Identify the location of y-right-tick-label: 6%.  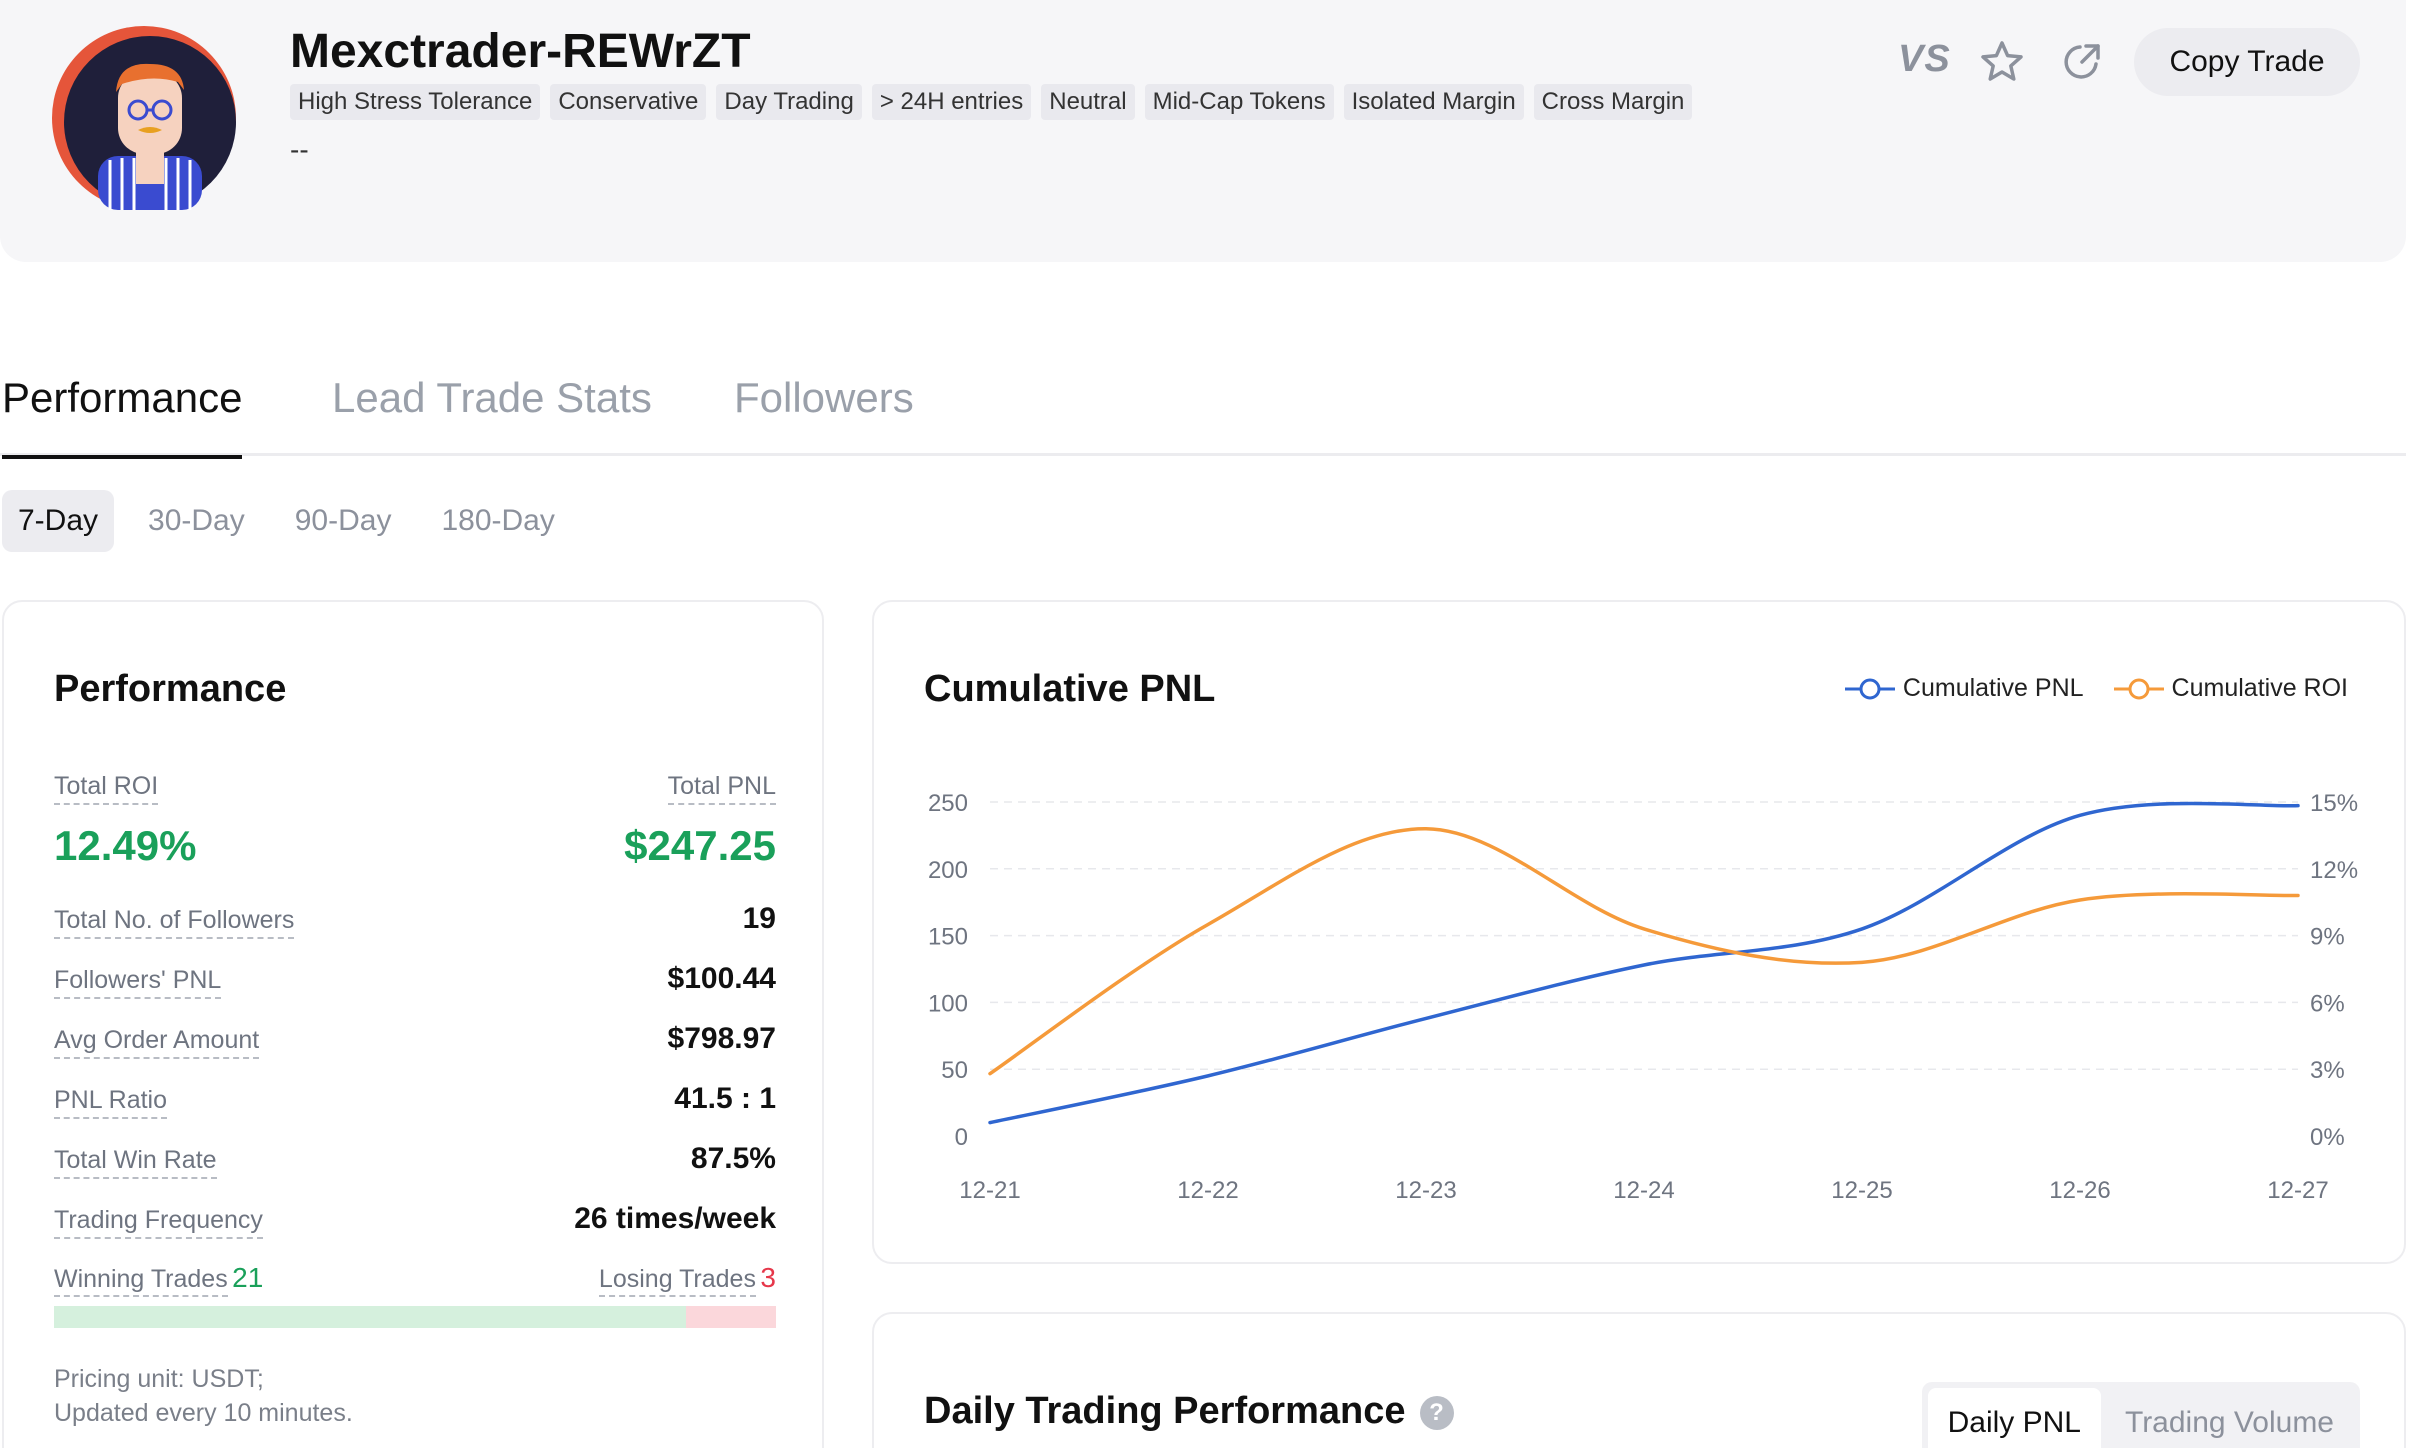
(2327, 1003).